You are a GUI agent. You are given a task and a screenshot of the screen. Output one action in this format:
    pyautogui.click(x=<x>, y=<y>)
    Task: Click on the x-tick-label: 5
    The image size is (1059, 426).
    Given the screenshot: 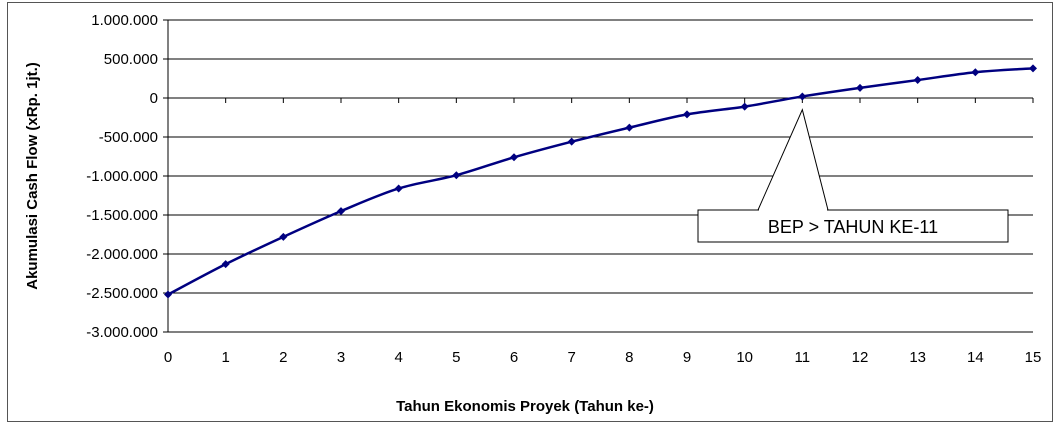 What is the action you would take?
    pyautogui.click(x=456, y=357)
    